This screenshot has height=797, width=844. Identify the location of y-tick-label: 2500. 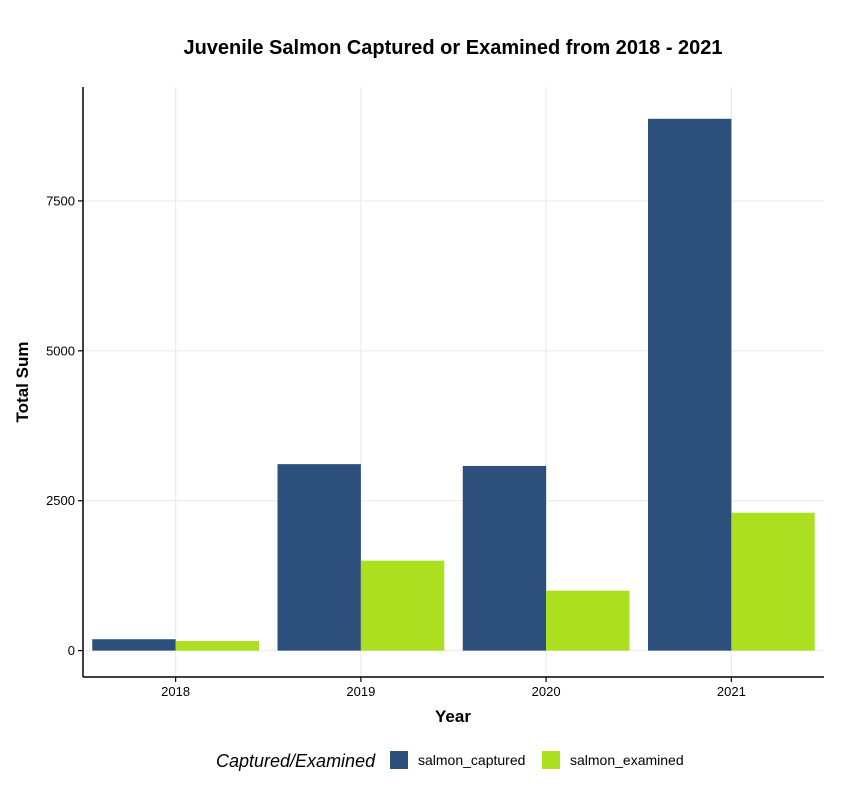
(60, 500).